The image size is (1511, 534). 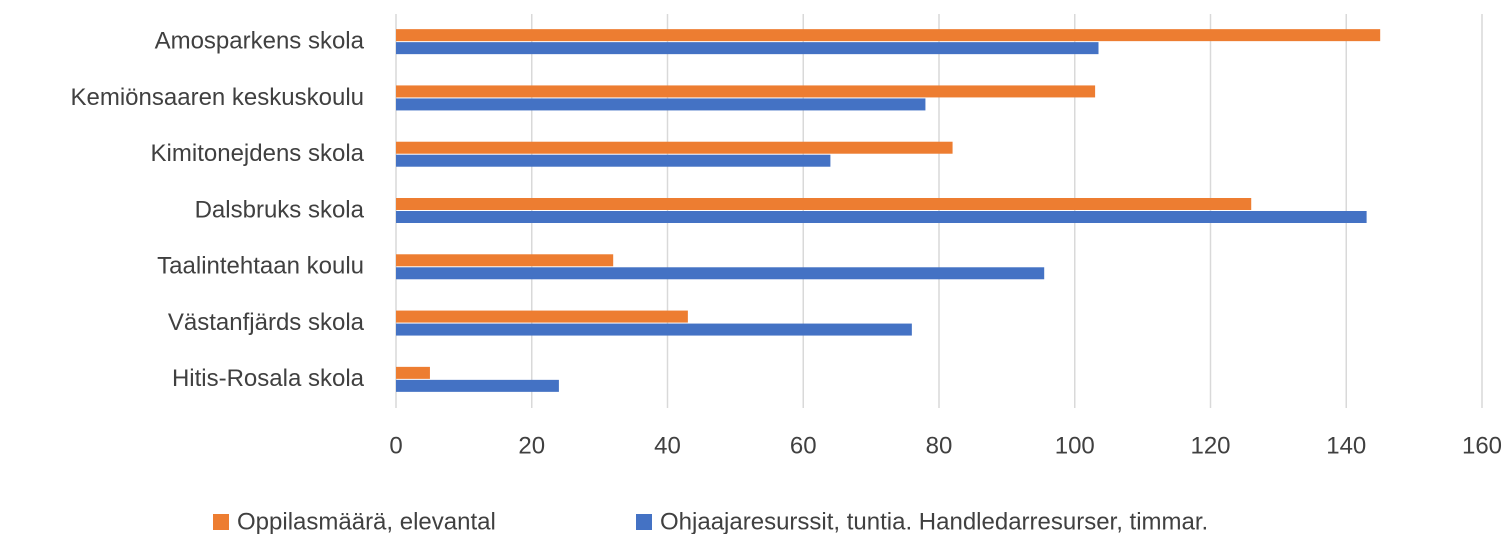 What do you see at coordinates (1075, 445) in the screenshot?
I see `x-tick-label: 100` at bounding box center [1075, 445].